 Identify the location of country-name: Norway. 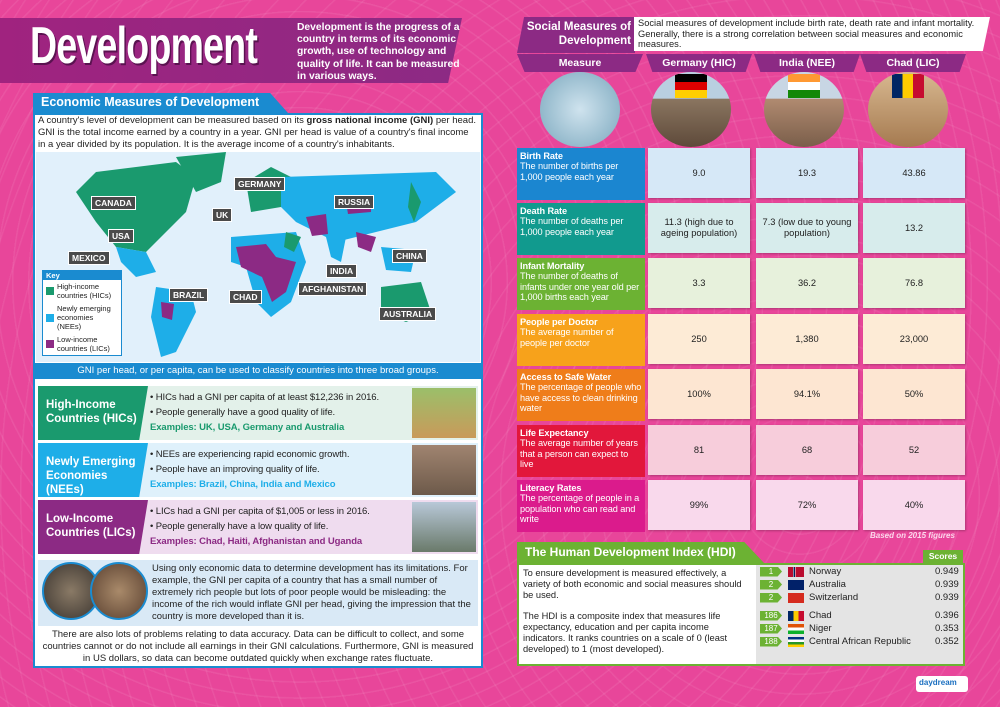
(825, 571).